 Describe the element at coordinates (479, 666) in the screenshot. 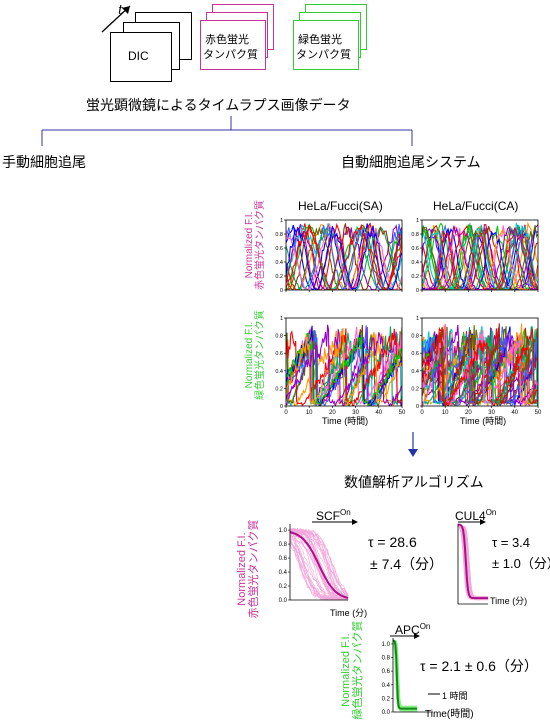

I see `apc-tau: τ = 2.1 ± 0.6（分）` at that location.